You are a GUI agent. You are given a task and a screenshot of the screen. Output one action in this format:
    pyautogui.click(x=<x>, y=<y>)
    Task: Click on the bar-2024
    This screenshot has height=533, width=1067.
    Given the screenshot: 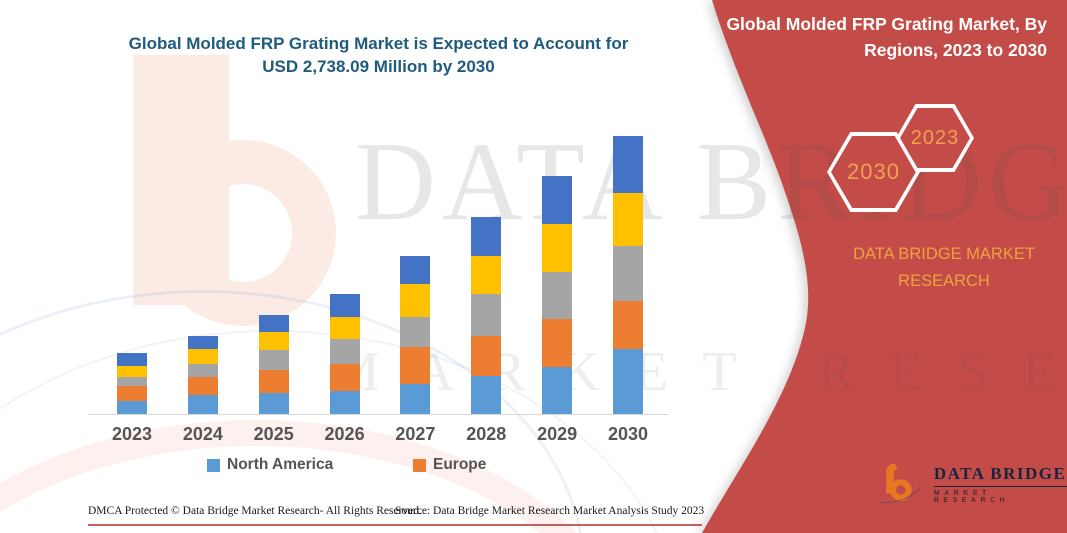 What is the action you would take?
    pyautogui.click(x=202, y=374)
    